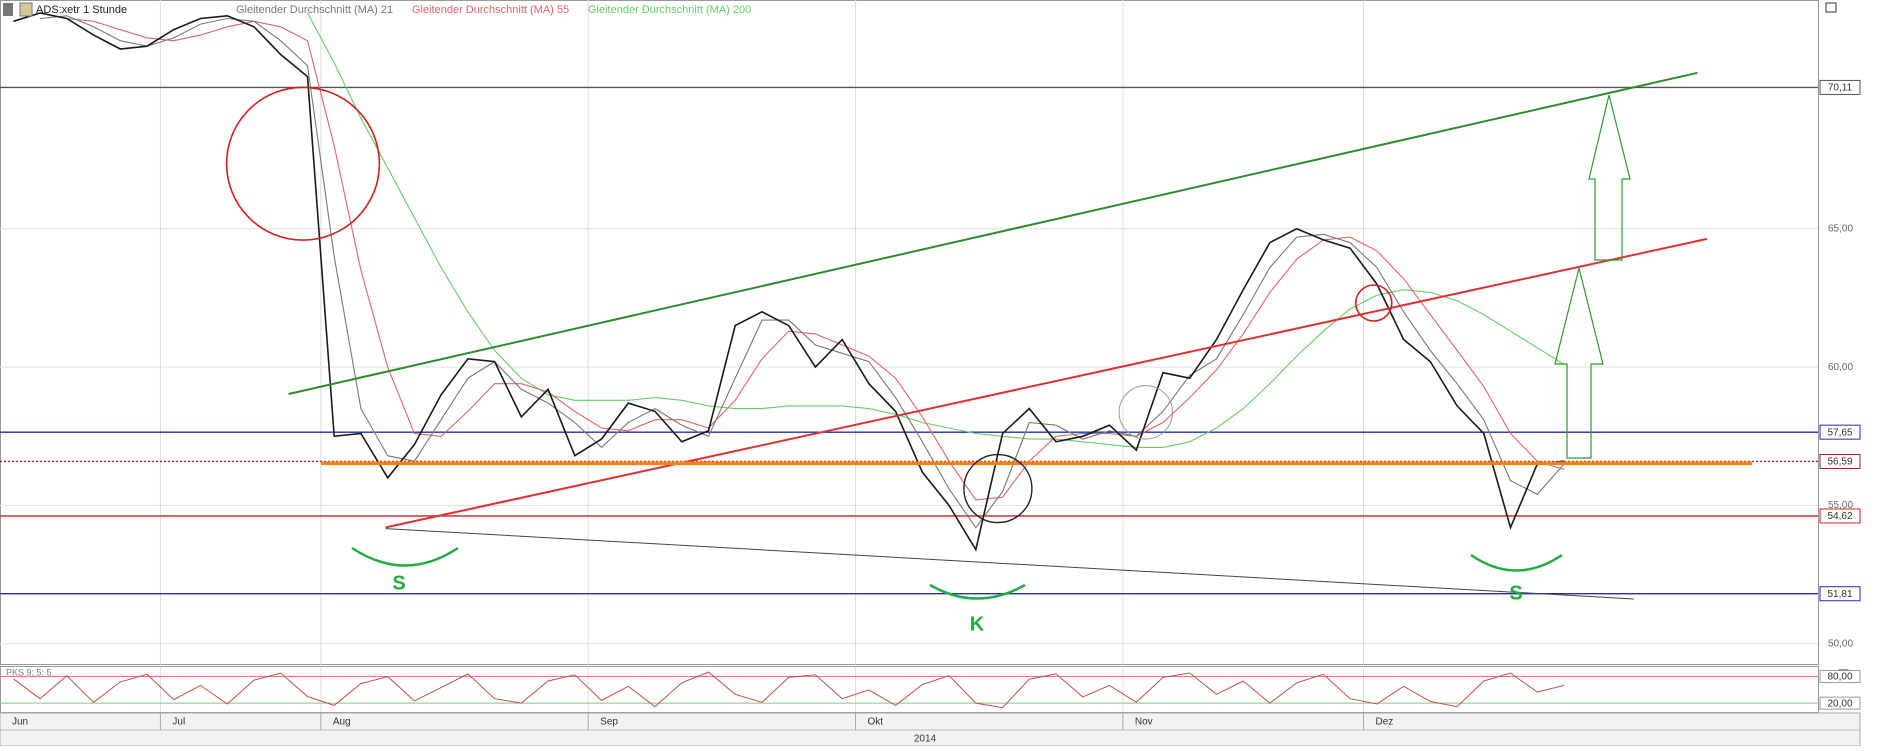  I want to click on oscillator-tick-label: 80,00, so click(1839, 677).